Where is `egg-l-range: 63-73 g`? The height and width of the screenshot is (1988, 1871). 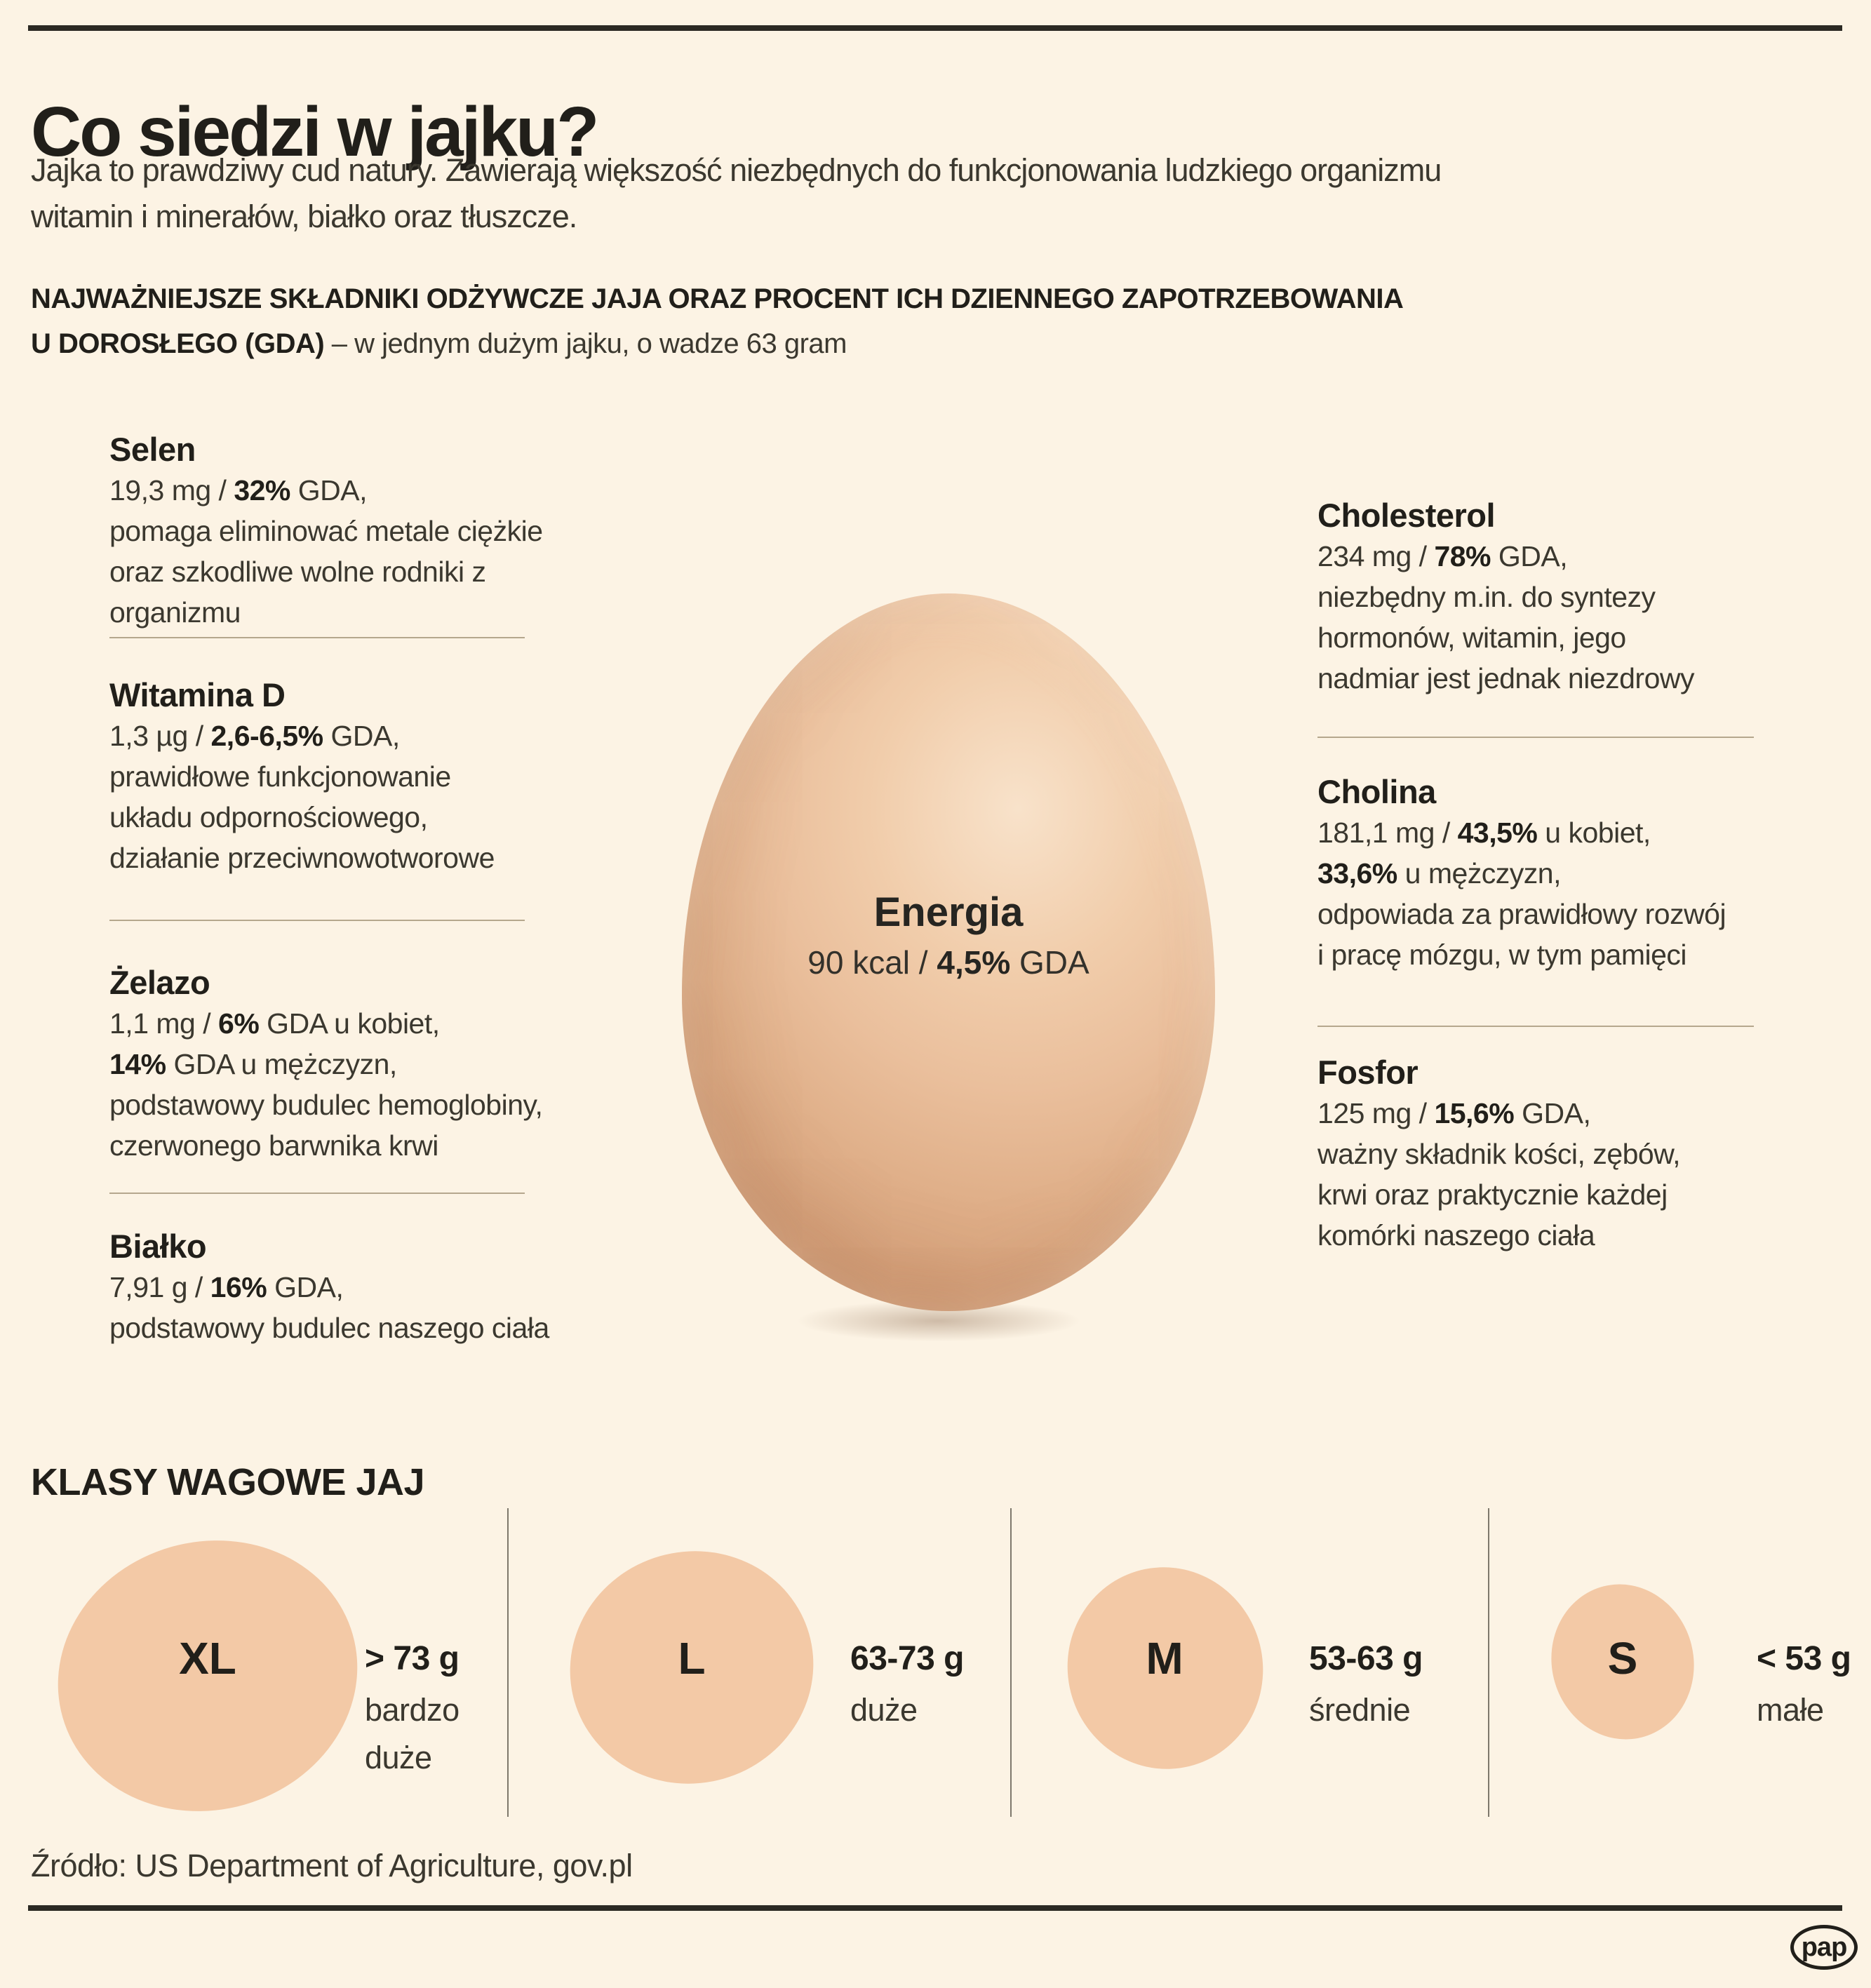
egg-l-range: 63-73 g is located at coordinates (907, 1659).